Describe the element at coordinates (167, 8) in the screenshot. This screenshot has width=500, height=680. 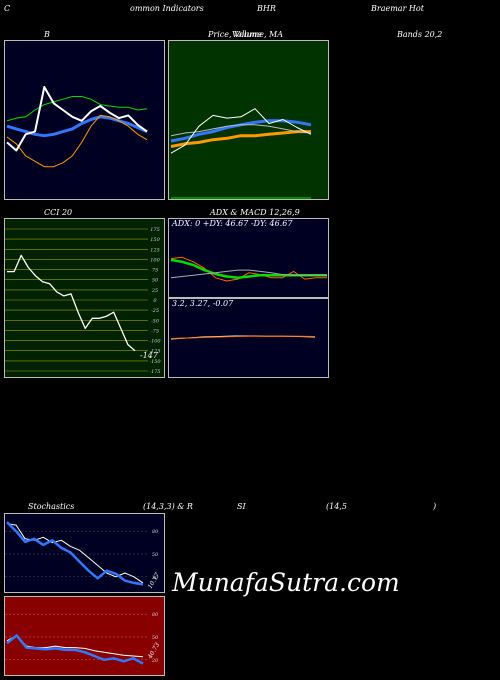
I see `header-common-indicators: ommon Indicators` at that location.